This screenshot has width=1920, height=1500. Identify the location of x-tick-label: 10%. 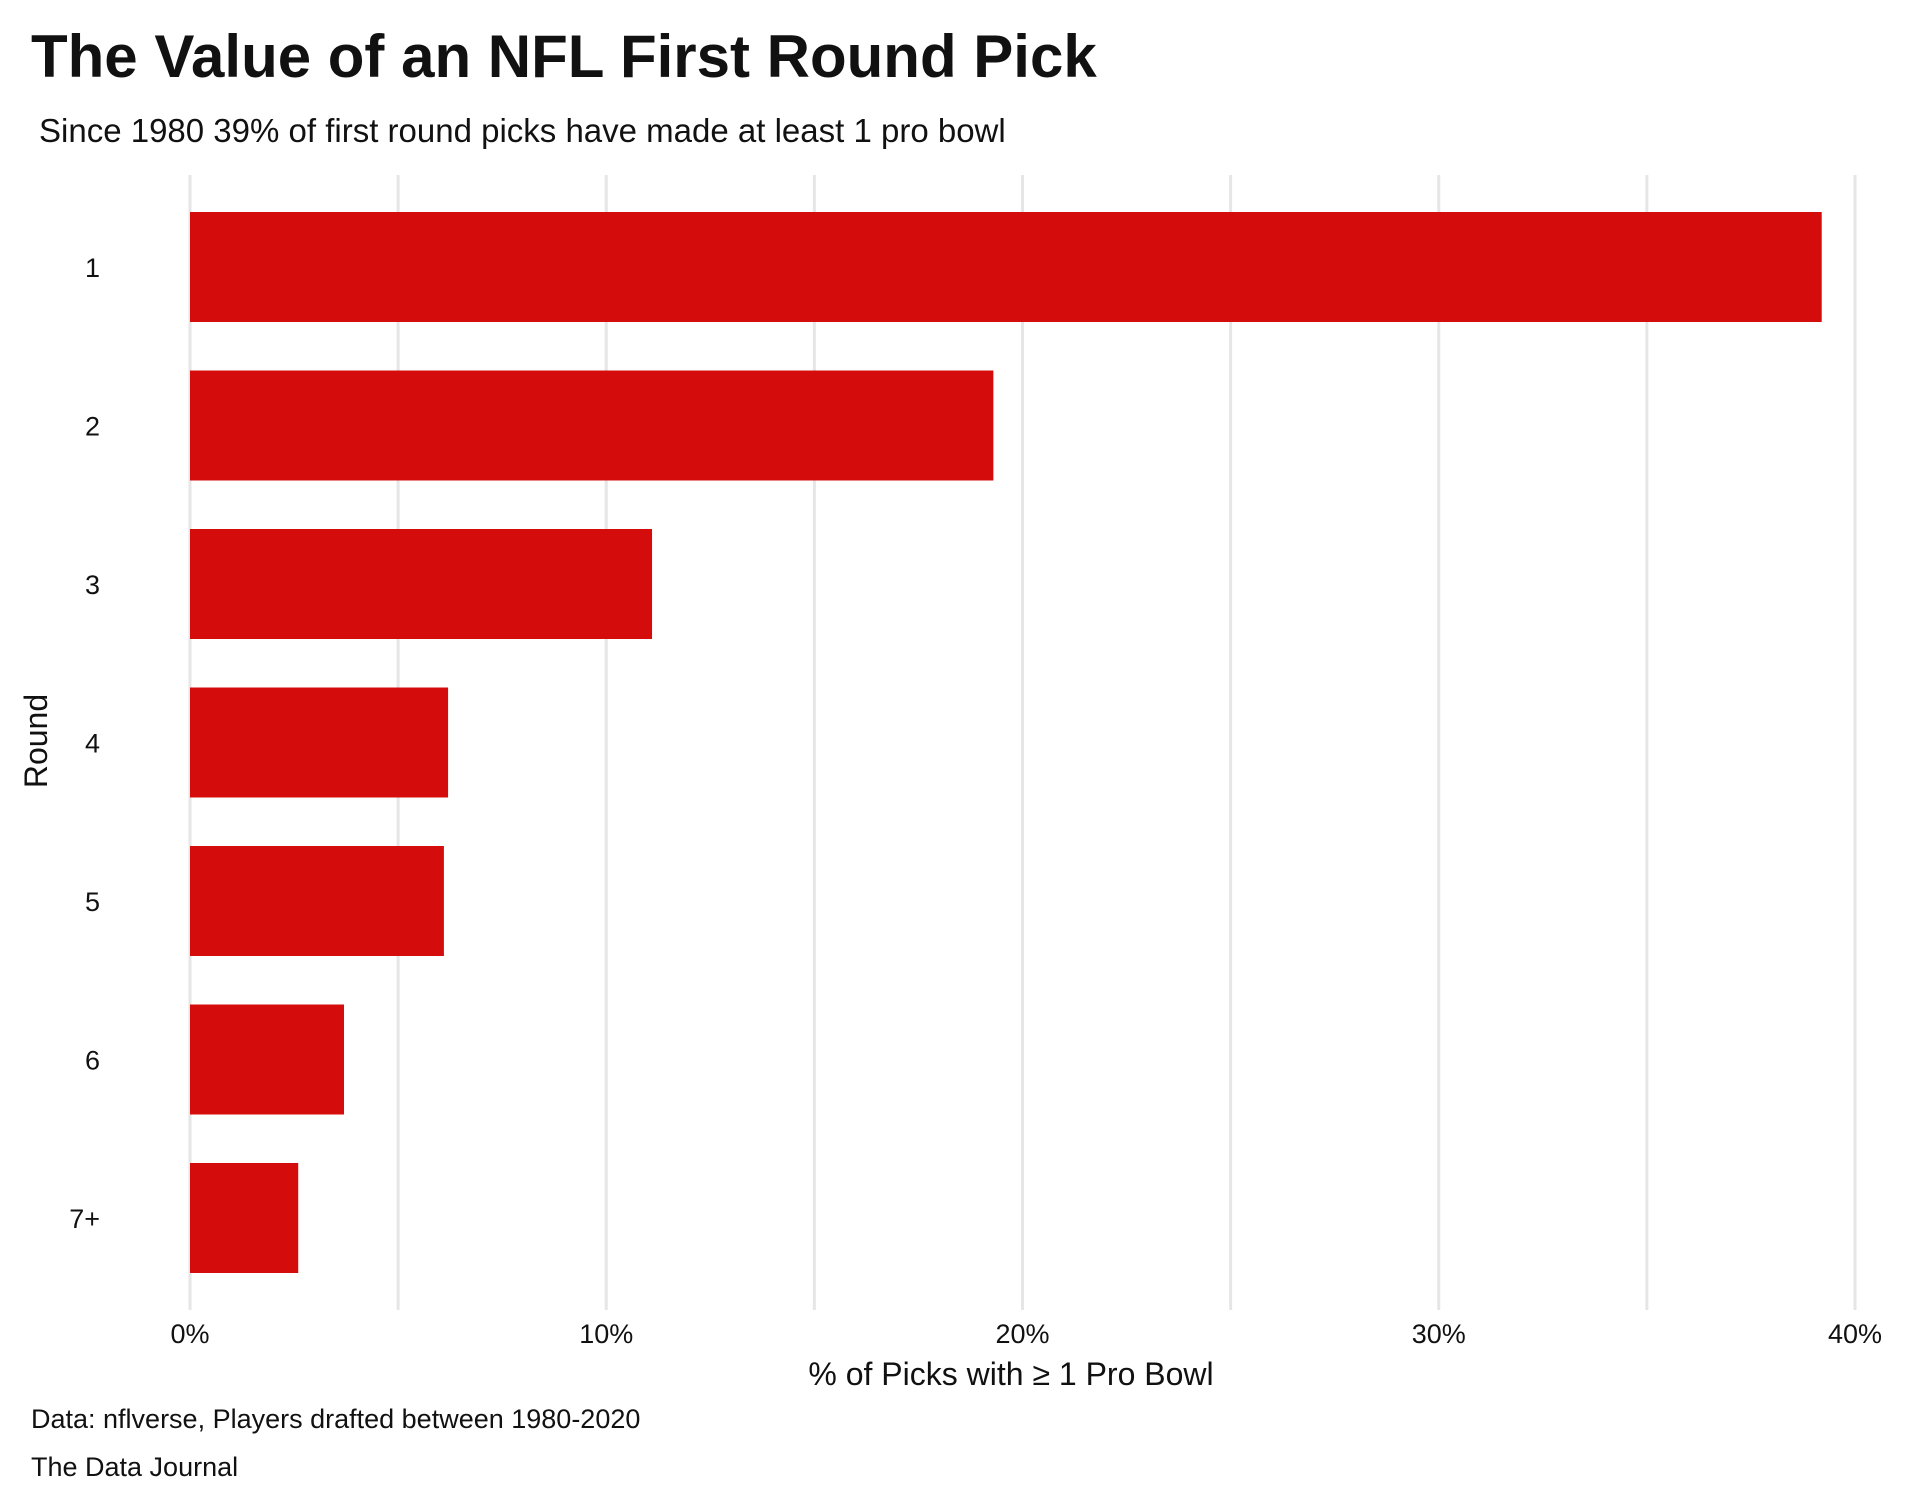
(606, 1334).